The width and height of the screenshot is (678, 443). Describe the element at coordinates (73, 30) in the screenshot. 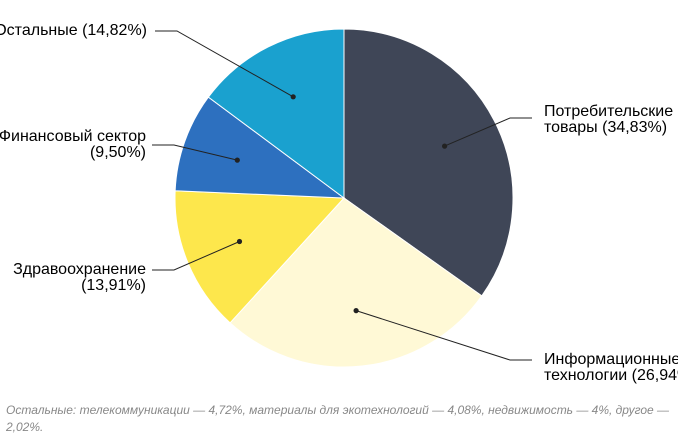

I see `slice-label: Остальные (14,82%)` at that location.